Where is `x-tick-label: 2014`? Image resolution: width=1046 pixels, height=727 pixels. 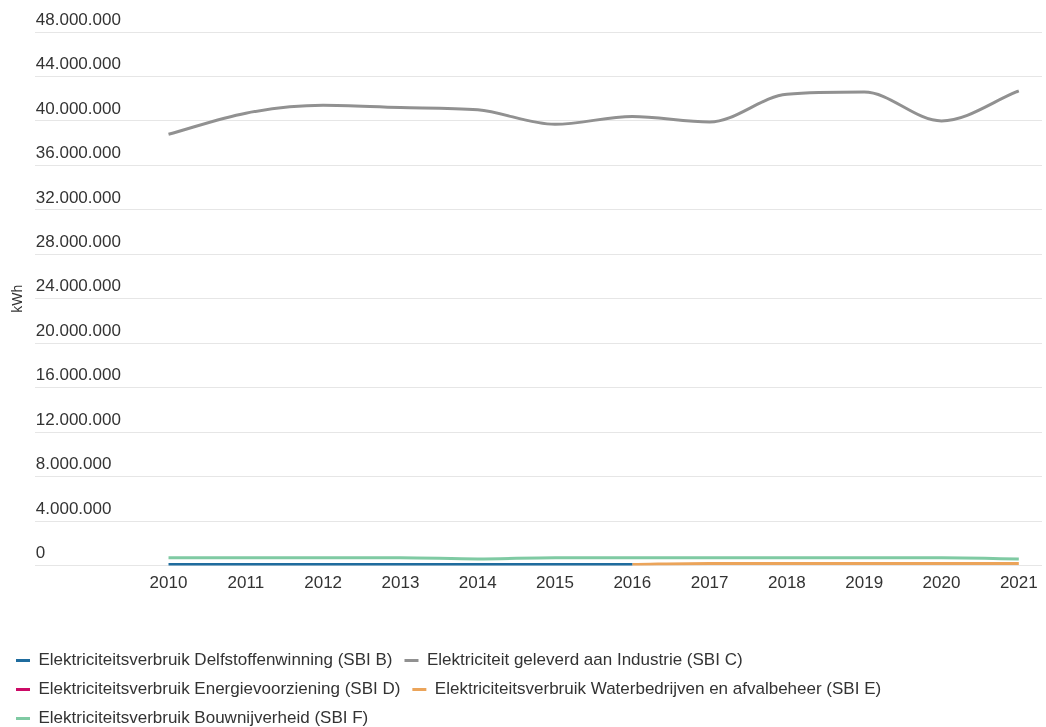
x-tick-label: 2014 is located at coordinates (477, 583).